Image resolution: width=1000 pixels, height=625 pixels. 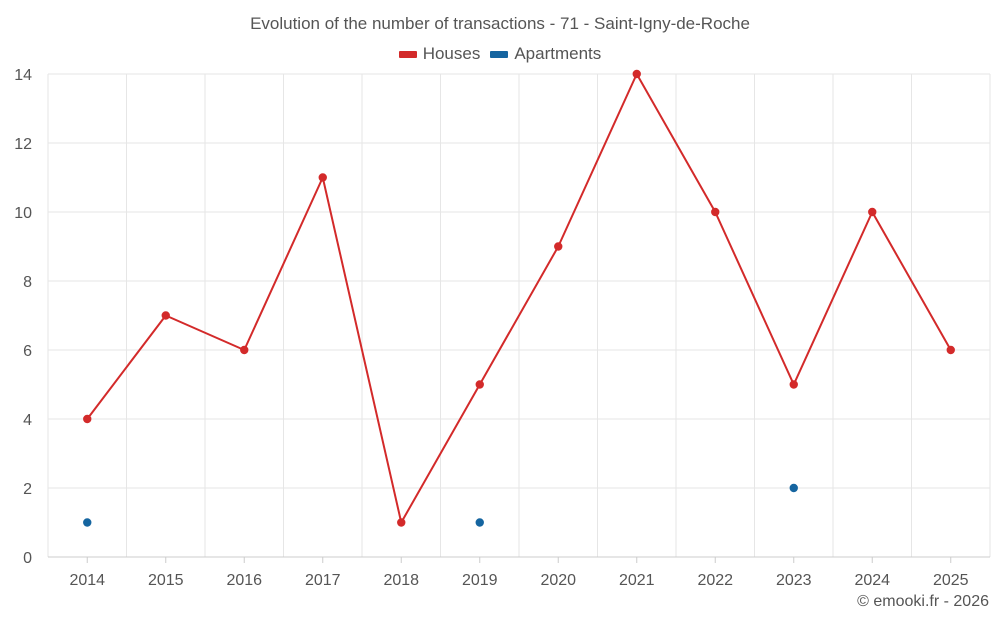 I want to click on x-tick-label-2020: 2020, so click(x=558, y=580).